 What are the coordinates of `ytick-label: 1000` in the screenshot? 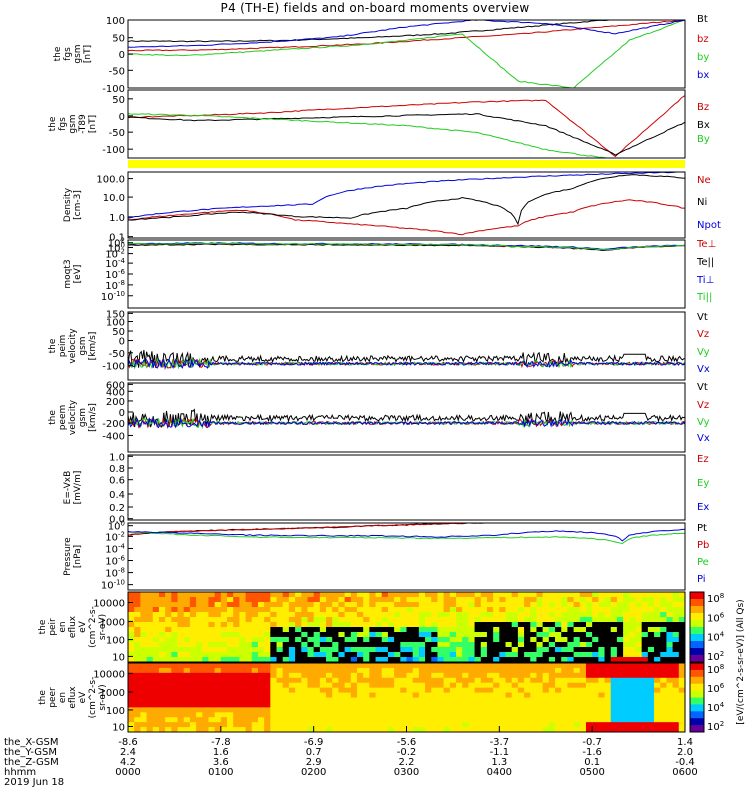 It's located at (112, 622).